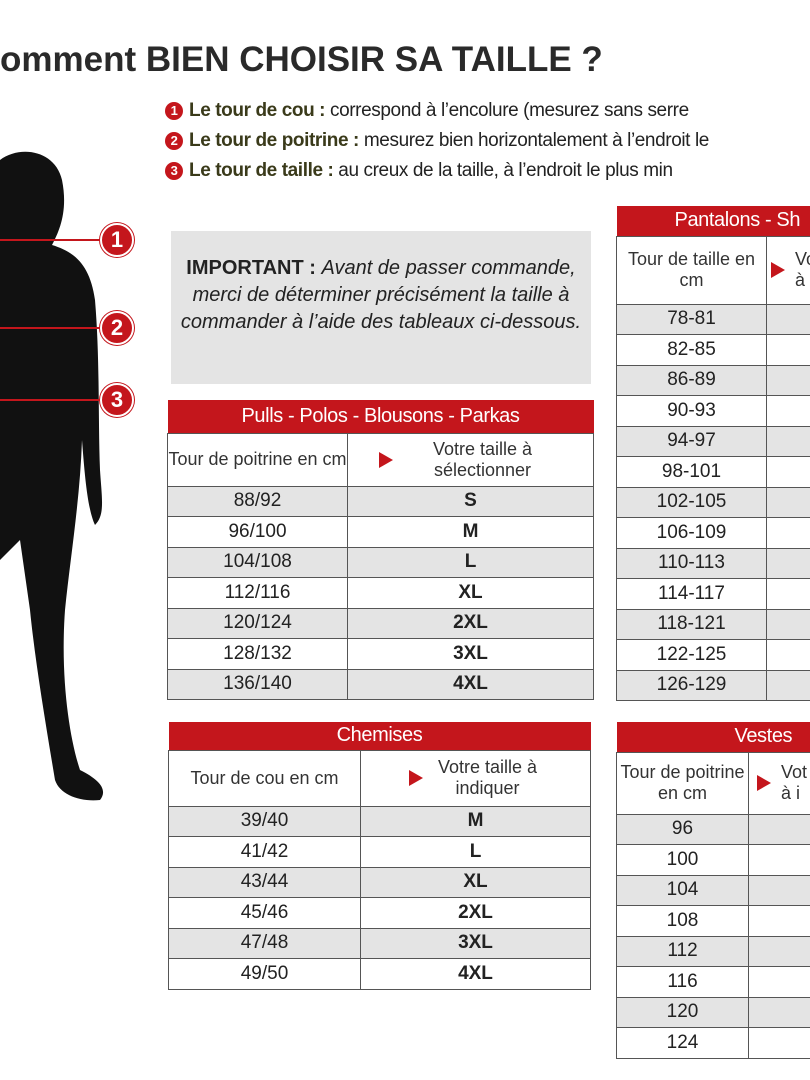  Describe the element at coordinates (691, 685) in the screenshot. I see `measure-cell: 126-129` at that location.